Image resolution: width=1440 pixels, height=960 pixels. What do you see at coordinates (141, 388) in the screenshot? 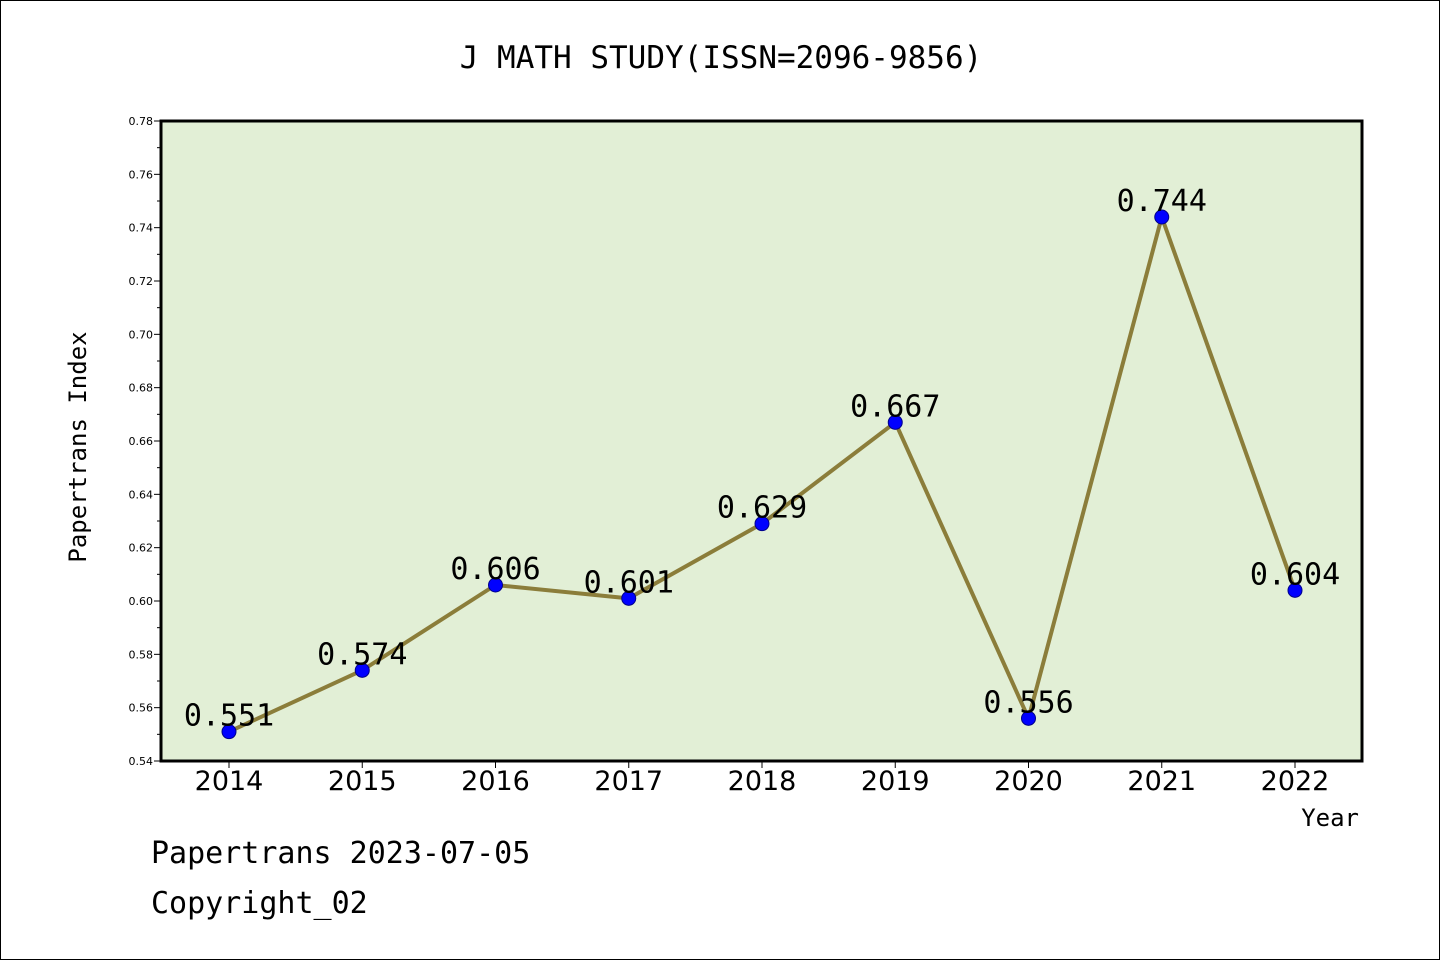
I see `y-tick-label: 0.68` at bounding box center [141, 388].